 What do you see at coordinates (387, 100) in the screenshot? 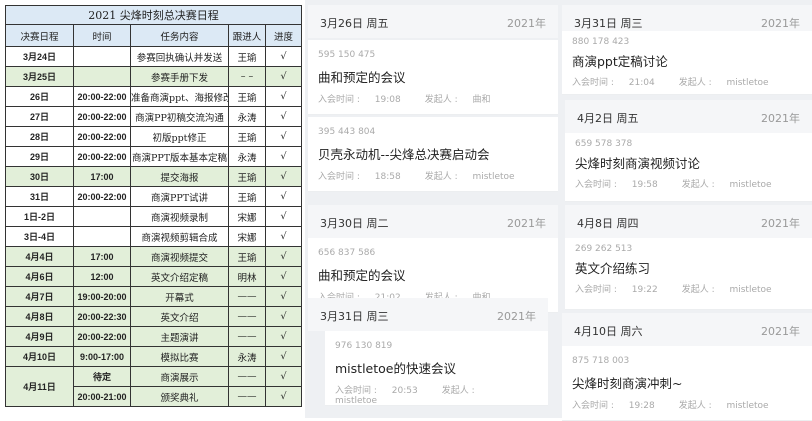
I see `join-time: 19:08` at bounding box center [387, 100].